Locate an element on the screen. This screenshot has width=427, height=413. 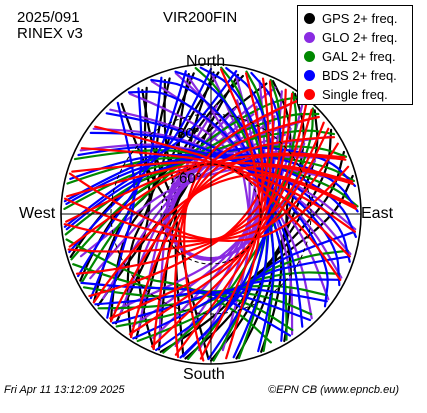
south-label: South is located at coordinates (204, 374).